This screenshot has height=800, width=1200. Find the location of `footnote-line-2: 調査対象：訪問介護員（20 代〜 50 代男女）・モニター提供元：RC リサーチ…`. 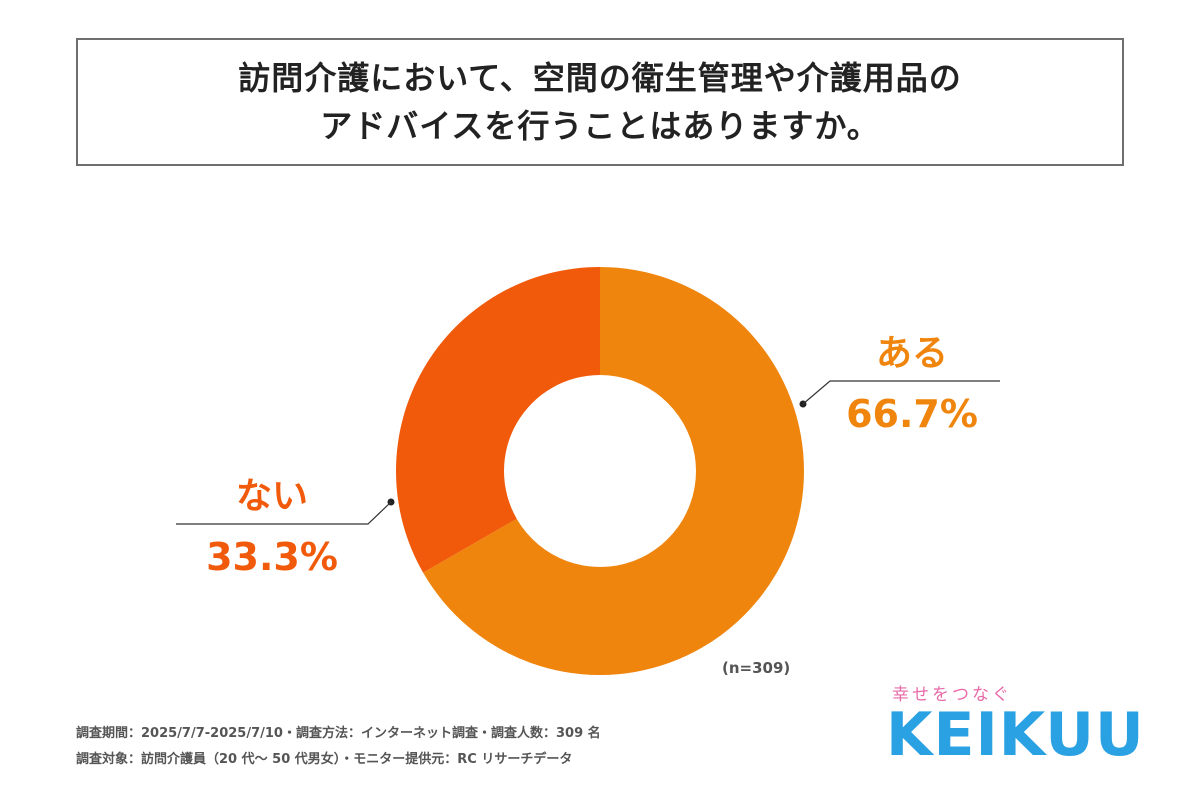

footnote-line-2: 調査対象：訪問介護員（20 代〜 50 代男女）・モニター提供元：RC リサーチ… is located at coordinates (324, 759).